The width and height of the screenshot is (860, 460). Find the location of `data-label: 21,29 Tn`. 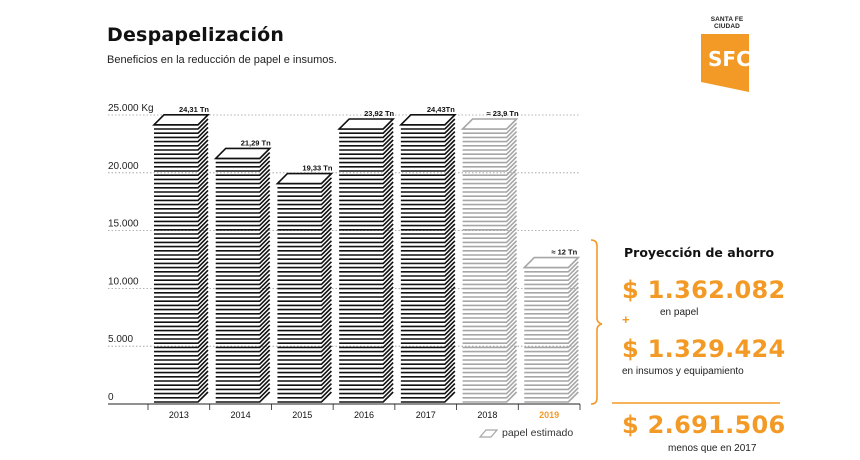

data-label: 21,29 Tn is located at coordinates (256, 142).